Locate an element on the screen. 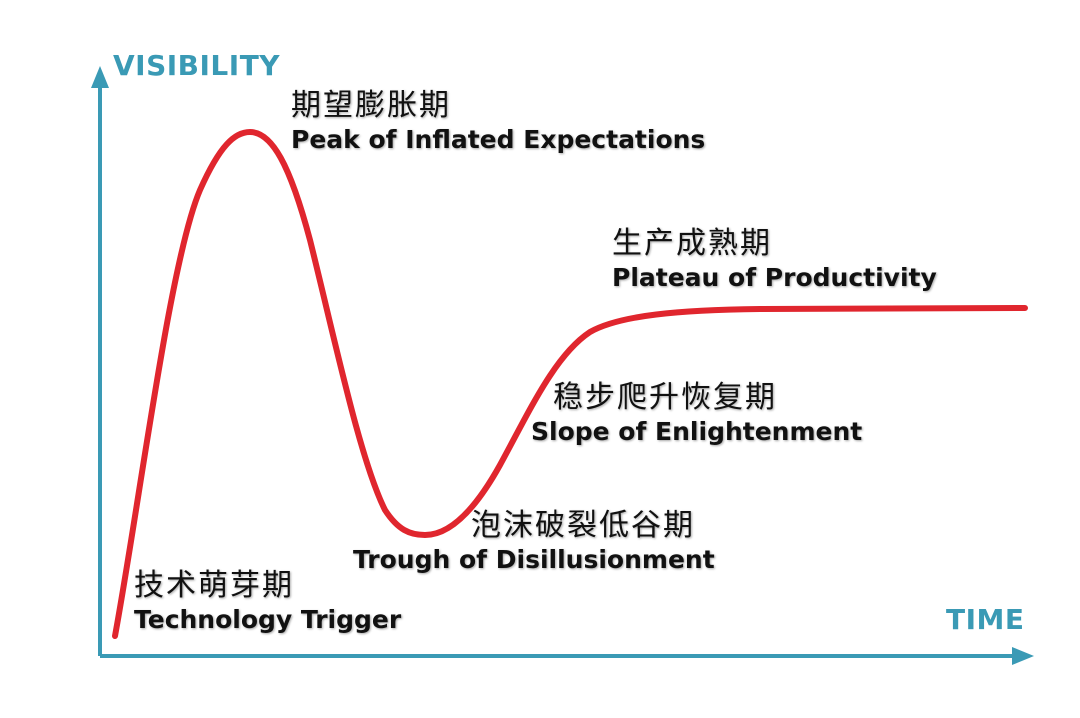 The height and width of the screenshot is (718, 1080). x-axis-label: TIME is located at coordinates (985, 619).